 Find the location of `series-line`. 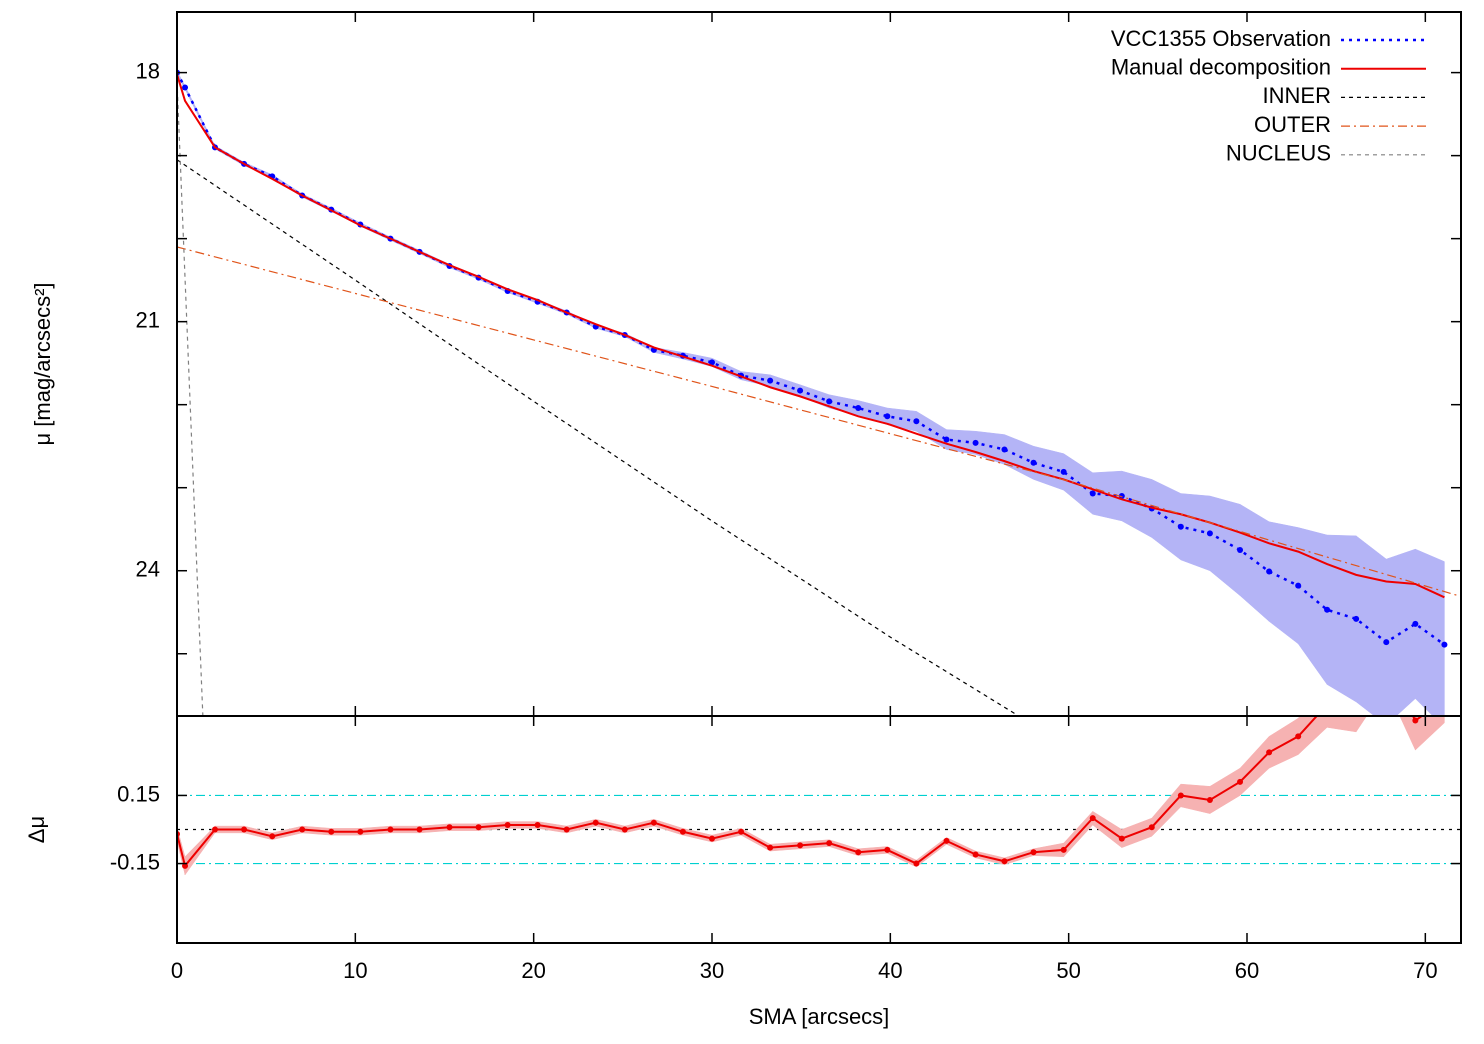

series-line is located at coordinates (190, 398).